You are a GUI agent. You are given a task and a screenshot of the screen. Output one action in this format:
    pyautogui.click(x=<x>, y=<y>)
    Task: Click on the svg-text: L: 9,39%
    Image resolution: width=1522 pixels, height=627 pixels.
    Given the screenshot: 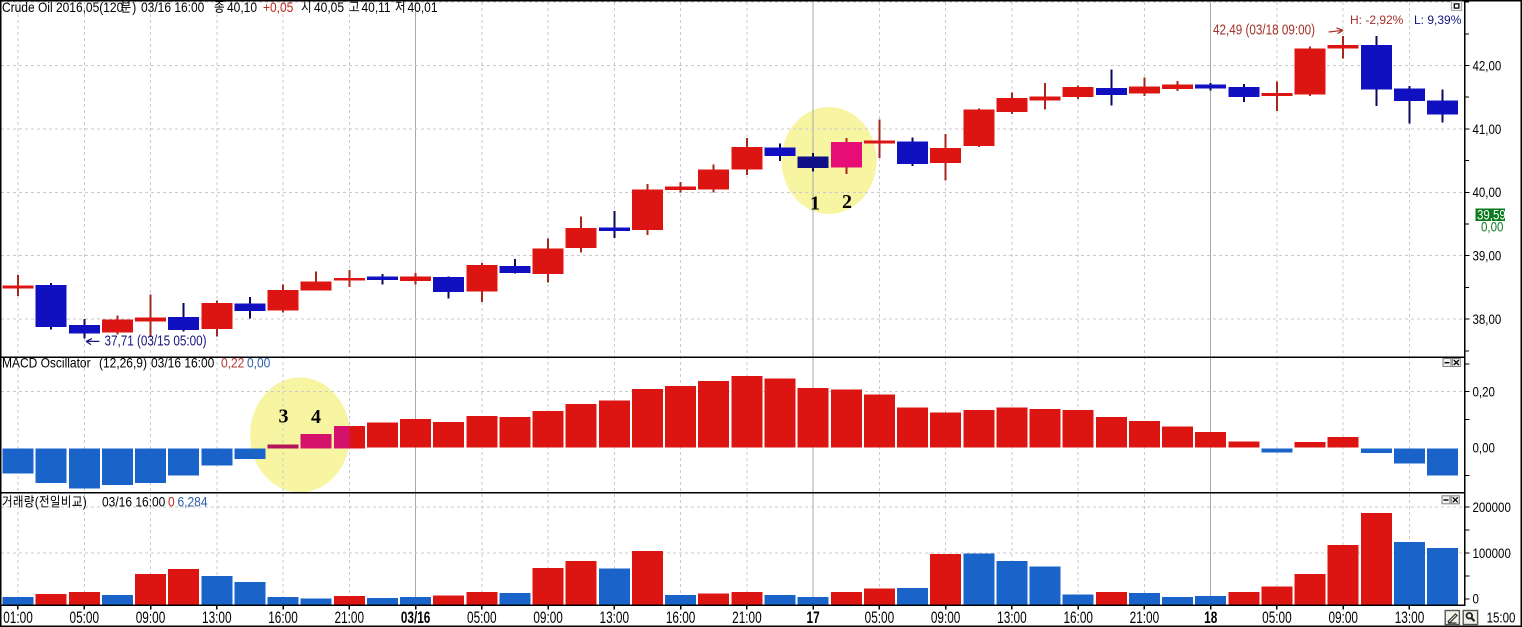 What is the action you would take?
    pyautogui.click(x=1438, y=20)
    